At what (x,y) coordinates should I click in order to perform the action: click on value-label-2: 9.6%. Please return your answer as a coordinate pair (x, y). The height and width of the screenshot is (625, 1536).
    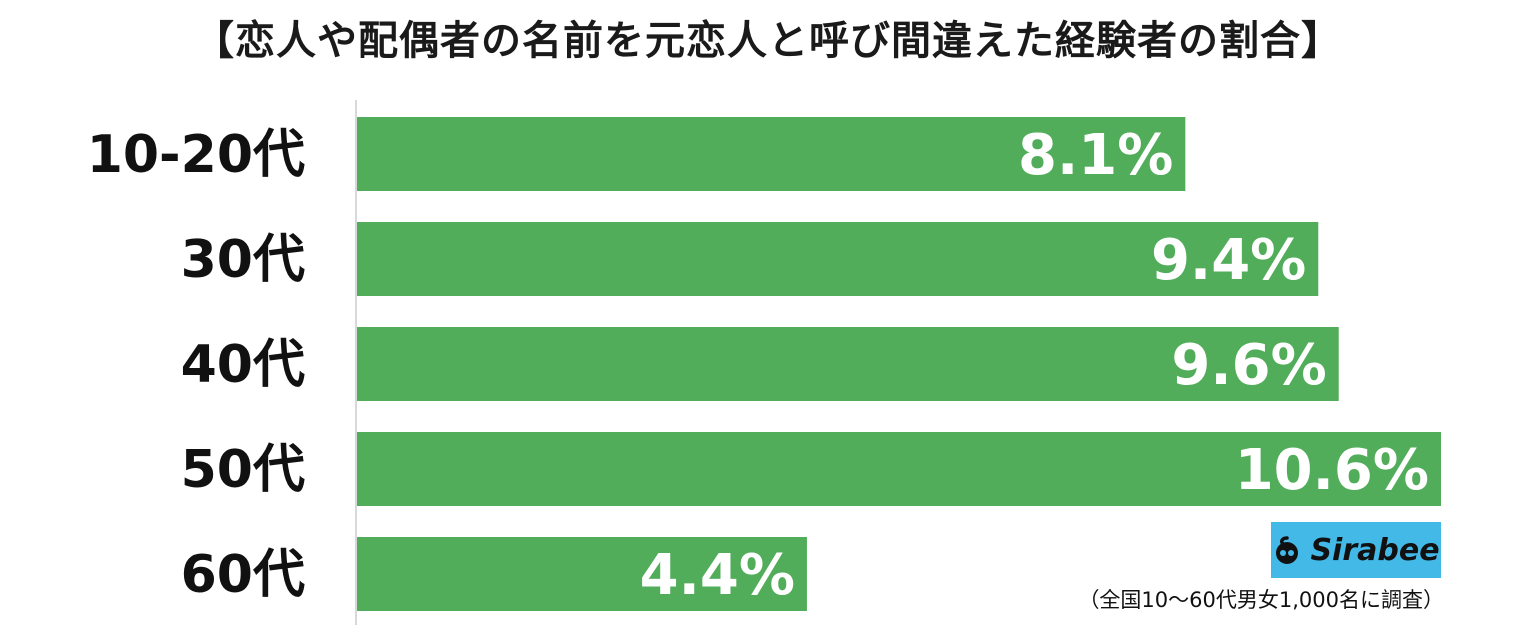
    Looking at the image, I should click on (1248, 365).